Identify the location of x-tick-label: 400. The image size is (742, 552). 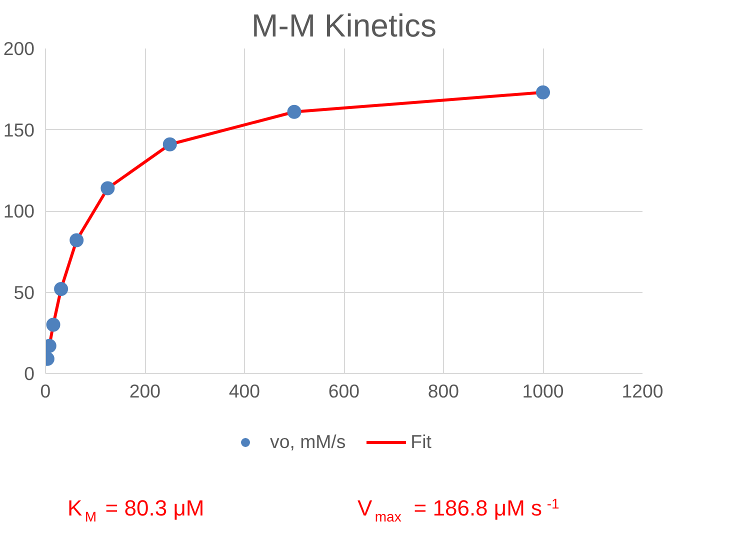
(244, 391).